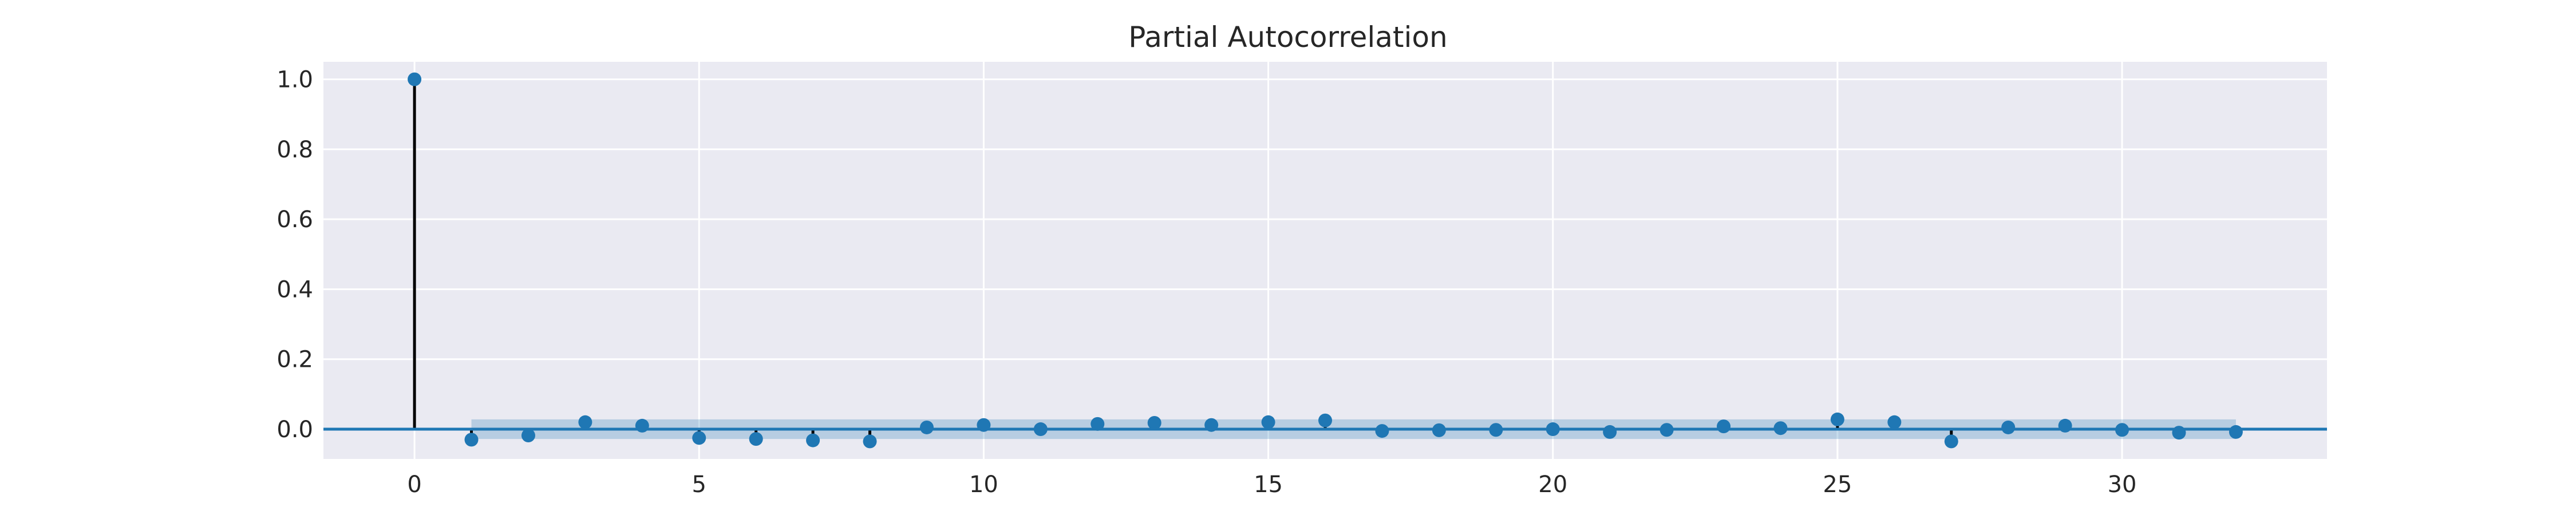 The width and height of the screenshot is (2576, 515). I want to click on x-tick-label: 10, so click(983, 485).